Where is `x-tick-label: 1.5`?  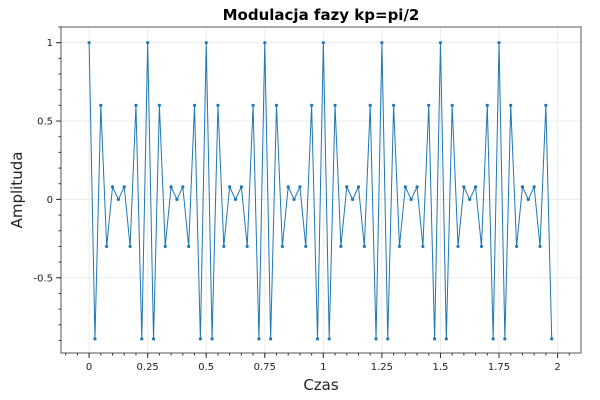
x-tick-label: 1.5 is located at coordinates (441, 367).